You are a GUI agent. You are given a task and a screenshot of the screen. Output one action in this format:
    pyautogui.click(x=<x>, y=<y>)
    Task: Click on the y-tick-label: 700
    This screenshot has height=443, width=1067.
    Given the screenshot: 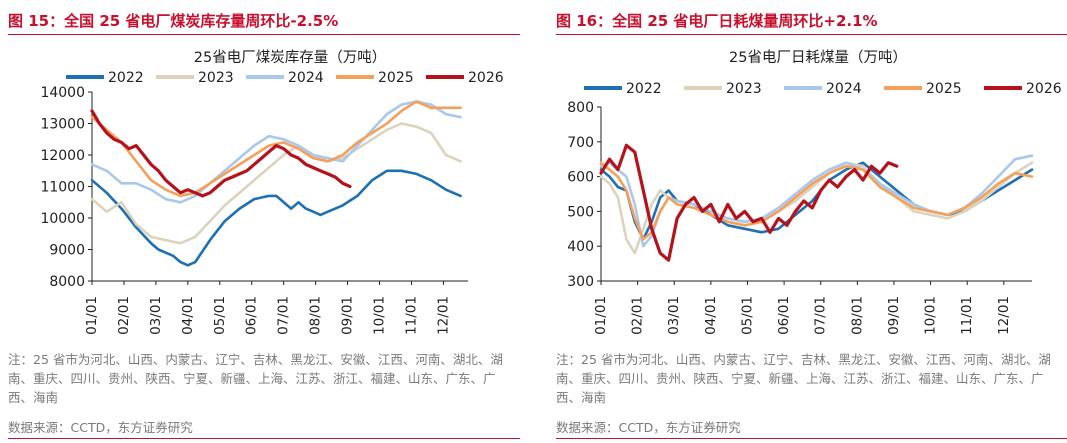 What is the action you would take?
    pyautogui.click(x=580, y=143)
    